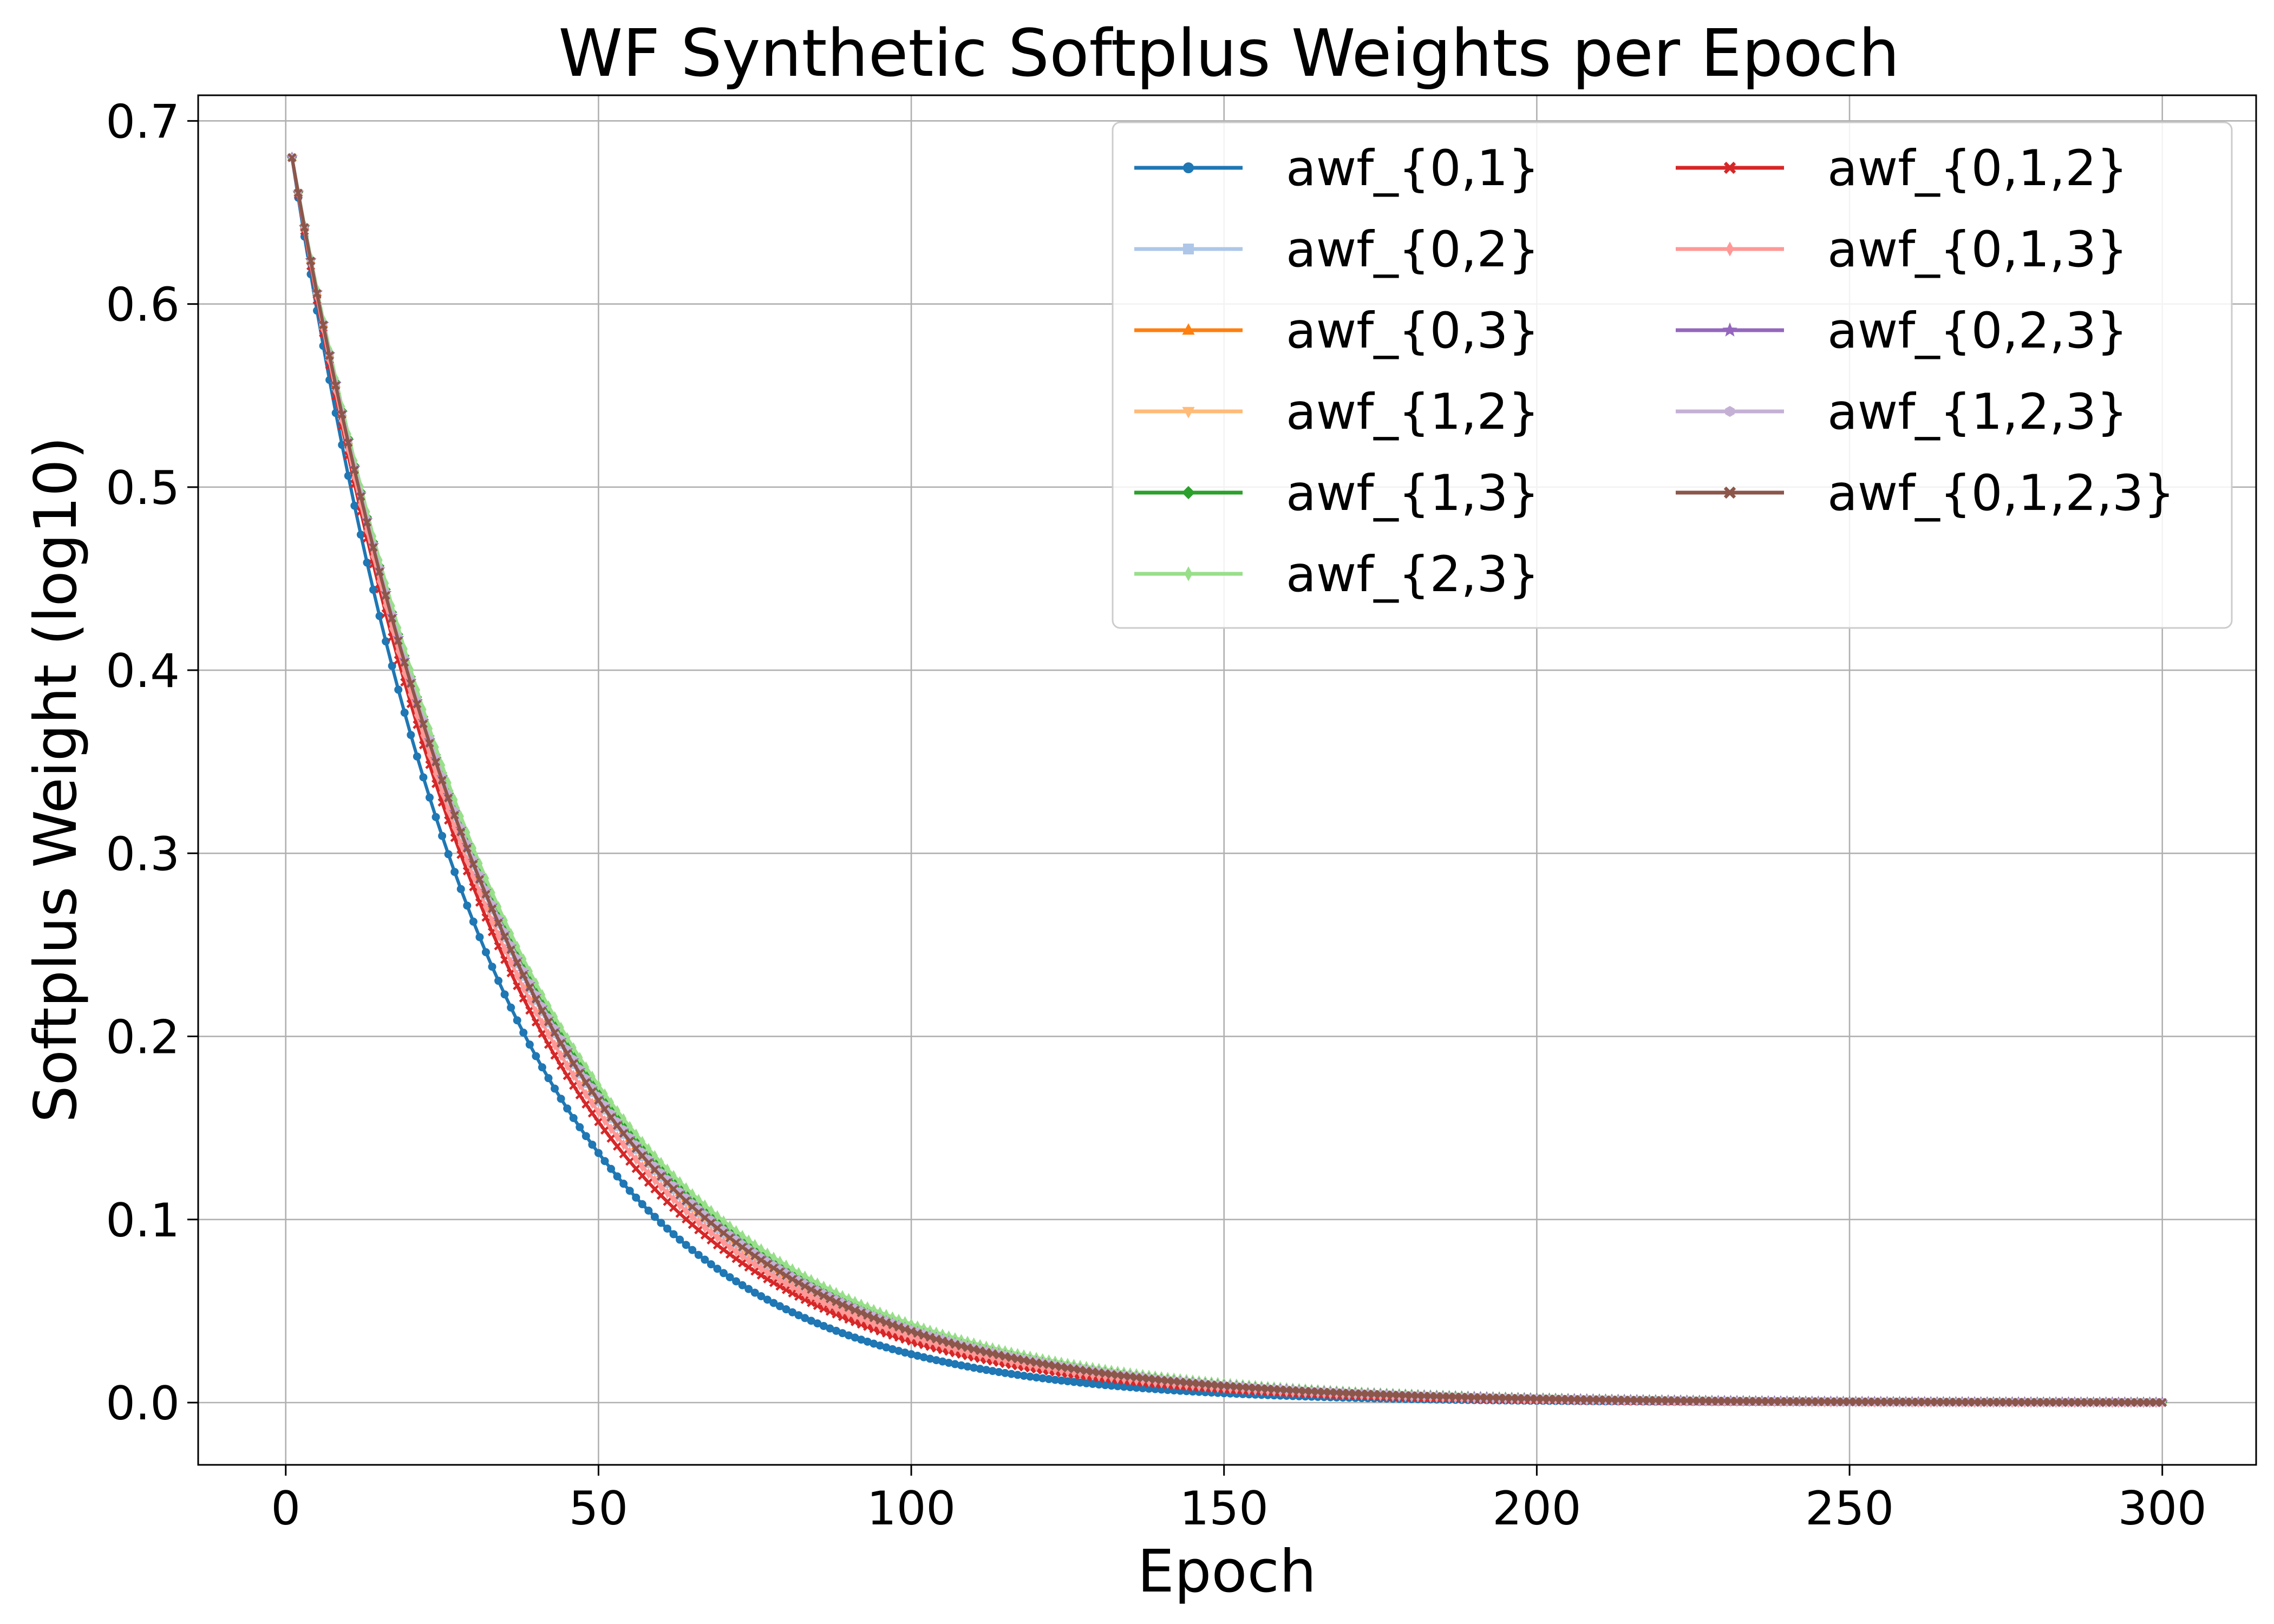 The image size is (2274, 1624). What do you see at coordinates (143, 488) in the screenshot?
I see `y-tick-label: 0.5` at bounding box center [143, 488].